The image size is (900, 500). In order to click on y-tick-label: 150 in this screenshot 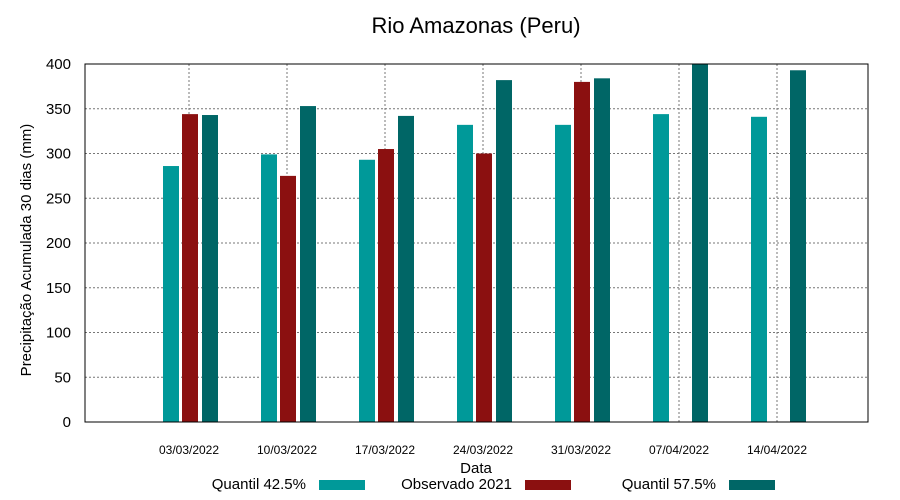, I will do `click(58, 288)`.